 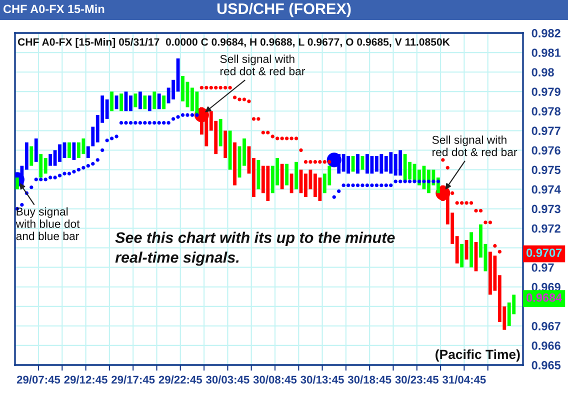 What do you see at coordinates (546, 33) in the screenshot?
I see `y-tick-label: 0.982` at bounding box center [546, 33].